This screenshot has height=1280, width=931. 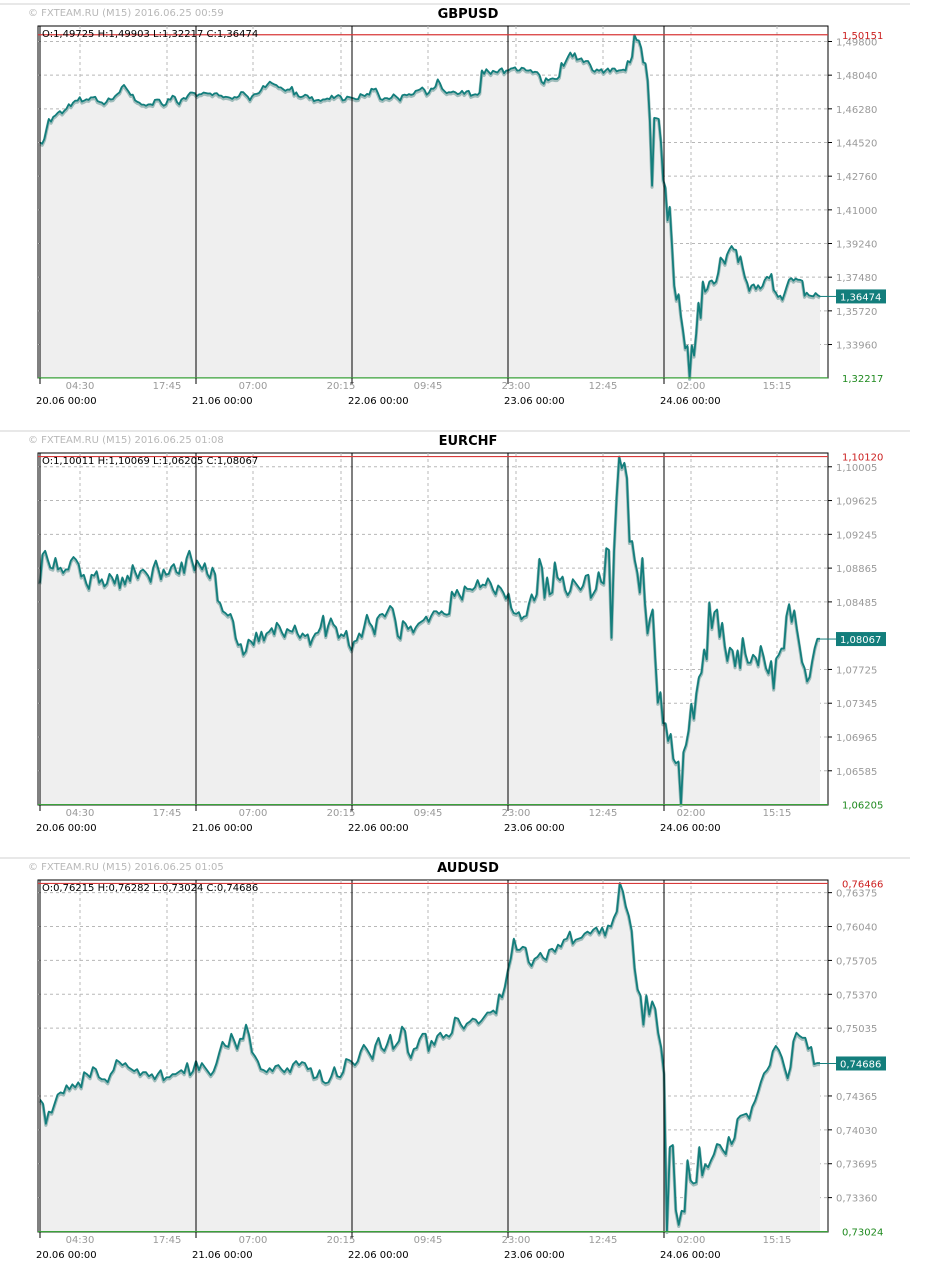 I want to click on y-tick-label: 0,74030, so click(x=856, y=1131).